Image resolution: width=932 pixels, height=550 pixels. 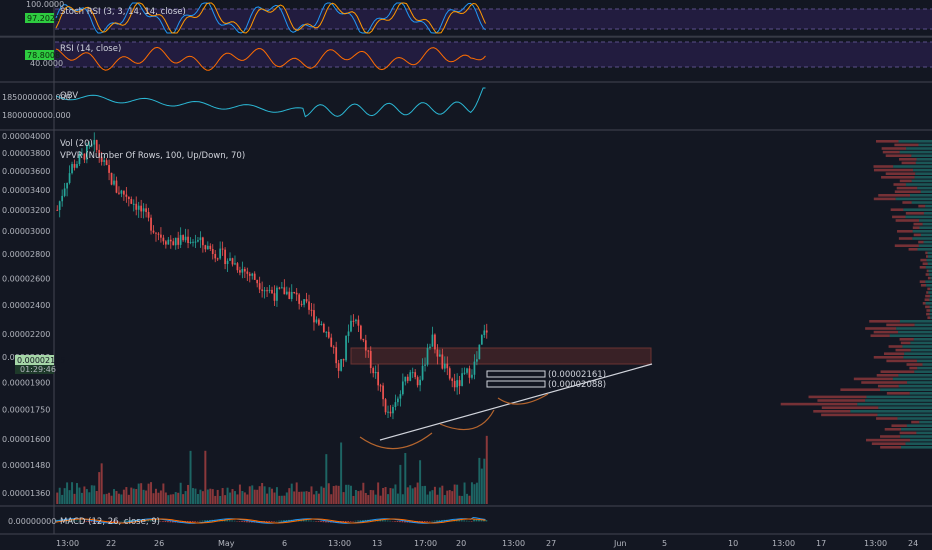 What do you see at coordinates (26, 279) in the screenshot?
I see `price-tick-label: 0.00002600` at bounding box center [26, 279].